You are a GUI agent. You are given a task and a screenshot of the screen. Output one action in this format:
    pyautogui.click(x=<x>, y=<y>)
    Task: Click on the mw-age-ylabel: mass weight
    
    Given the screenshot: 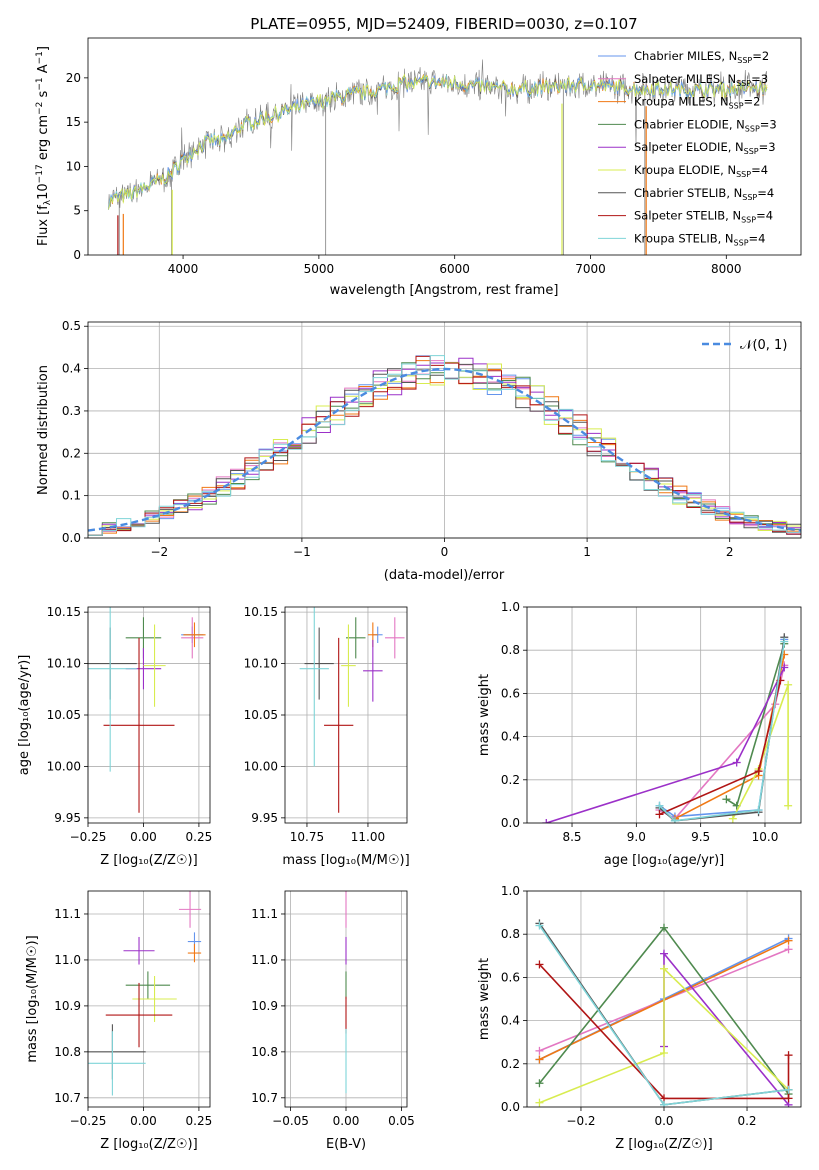 What is the action you would take?
    pyautogui.click(x=484, y=715)
    